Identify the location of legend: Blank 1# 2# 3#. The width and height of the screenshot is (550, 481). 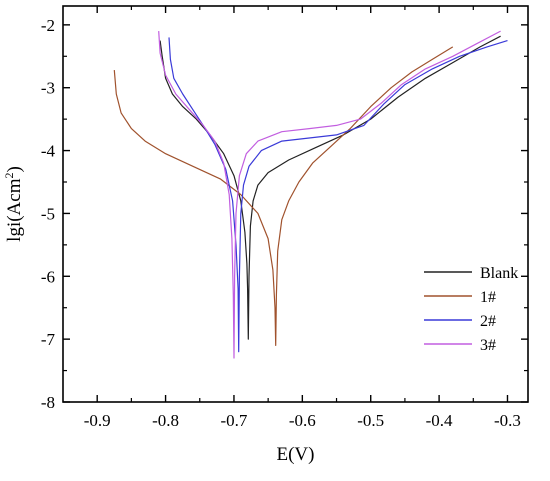
(471, 309).